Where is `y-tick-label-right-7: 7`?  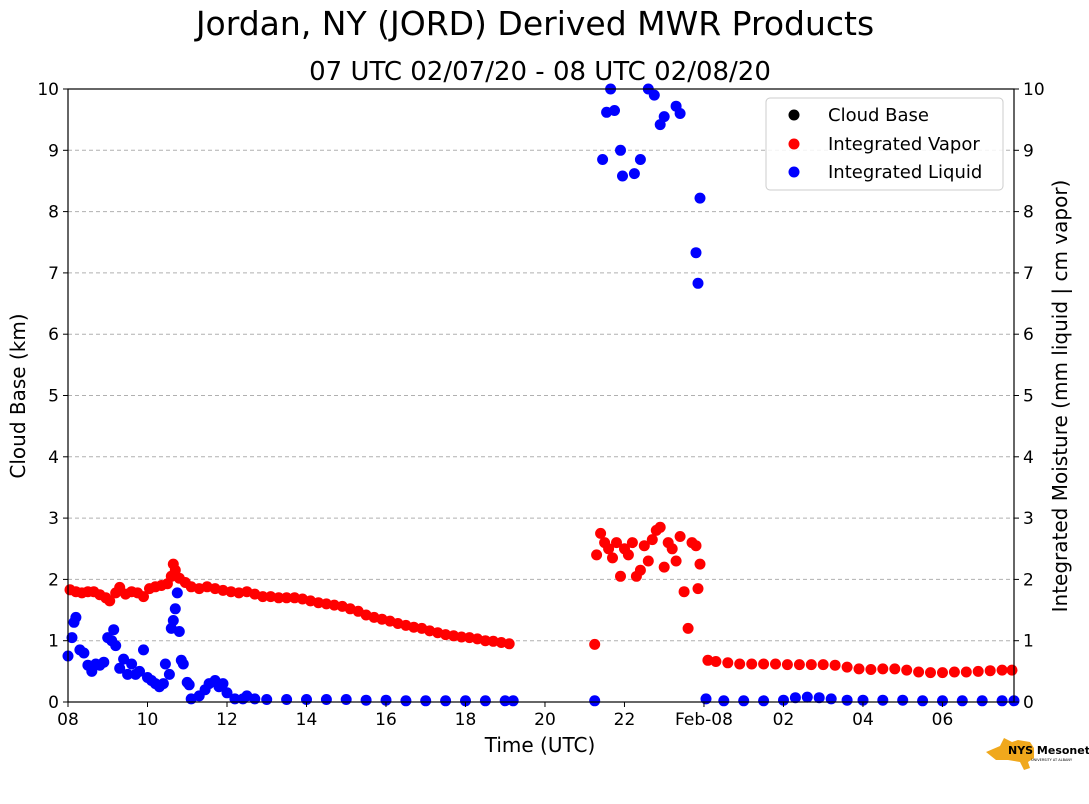
y-tick-label-right-7: 7 is located at coordinates (1028, 274).